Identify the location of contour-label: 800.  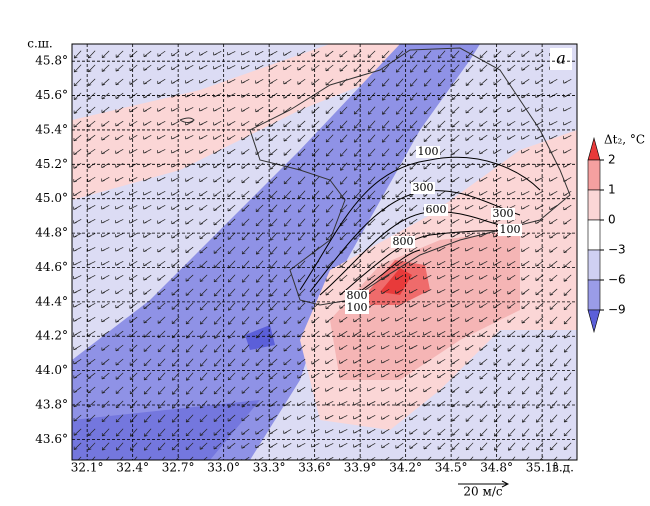
(403, 241).